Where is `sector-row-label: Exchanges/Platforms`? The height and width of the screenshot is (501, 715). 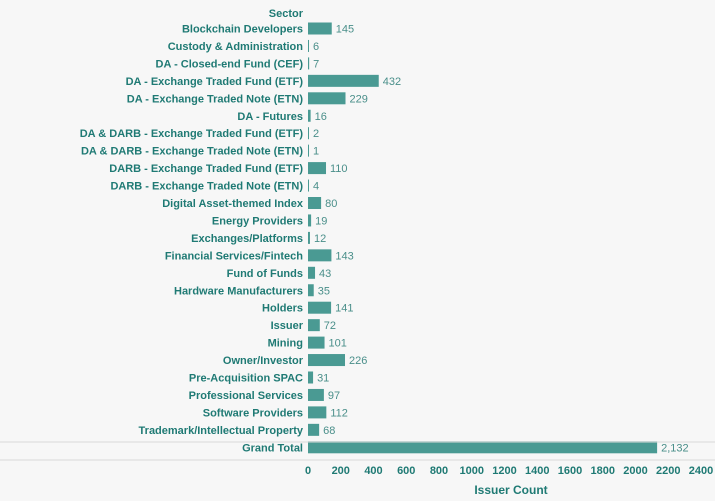 sector-row-label: Exchanges/Platforms is located at coordinates (247, 239).